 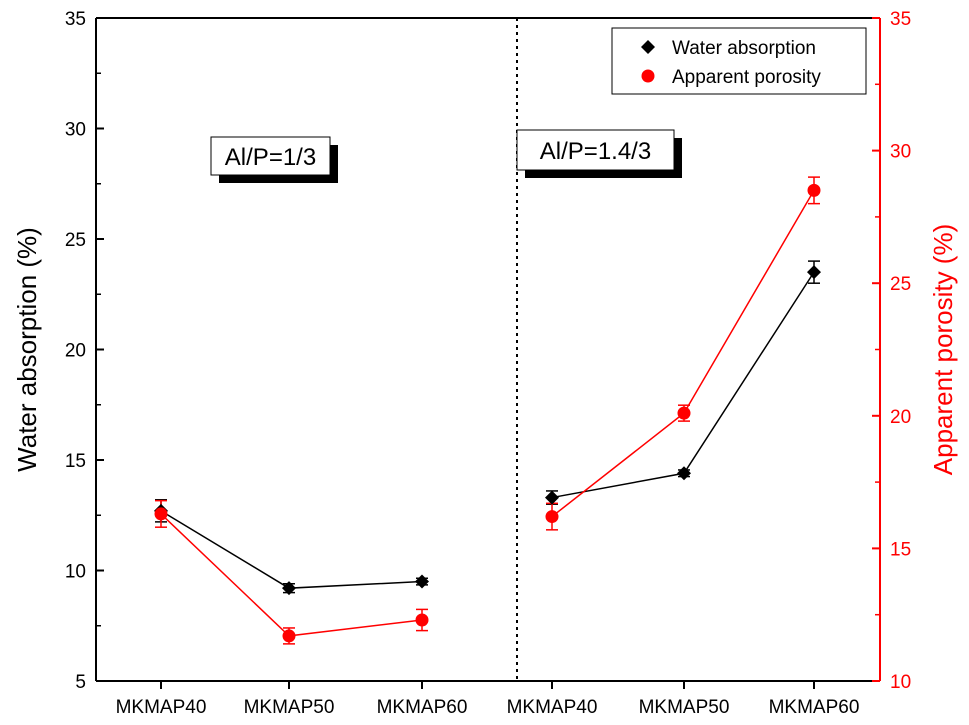 I want to click on right-tick-label: 25, so click(x=900, y=284).